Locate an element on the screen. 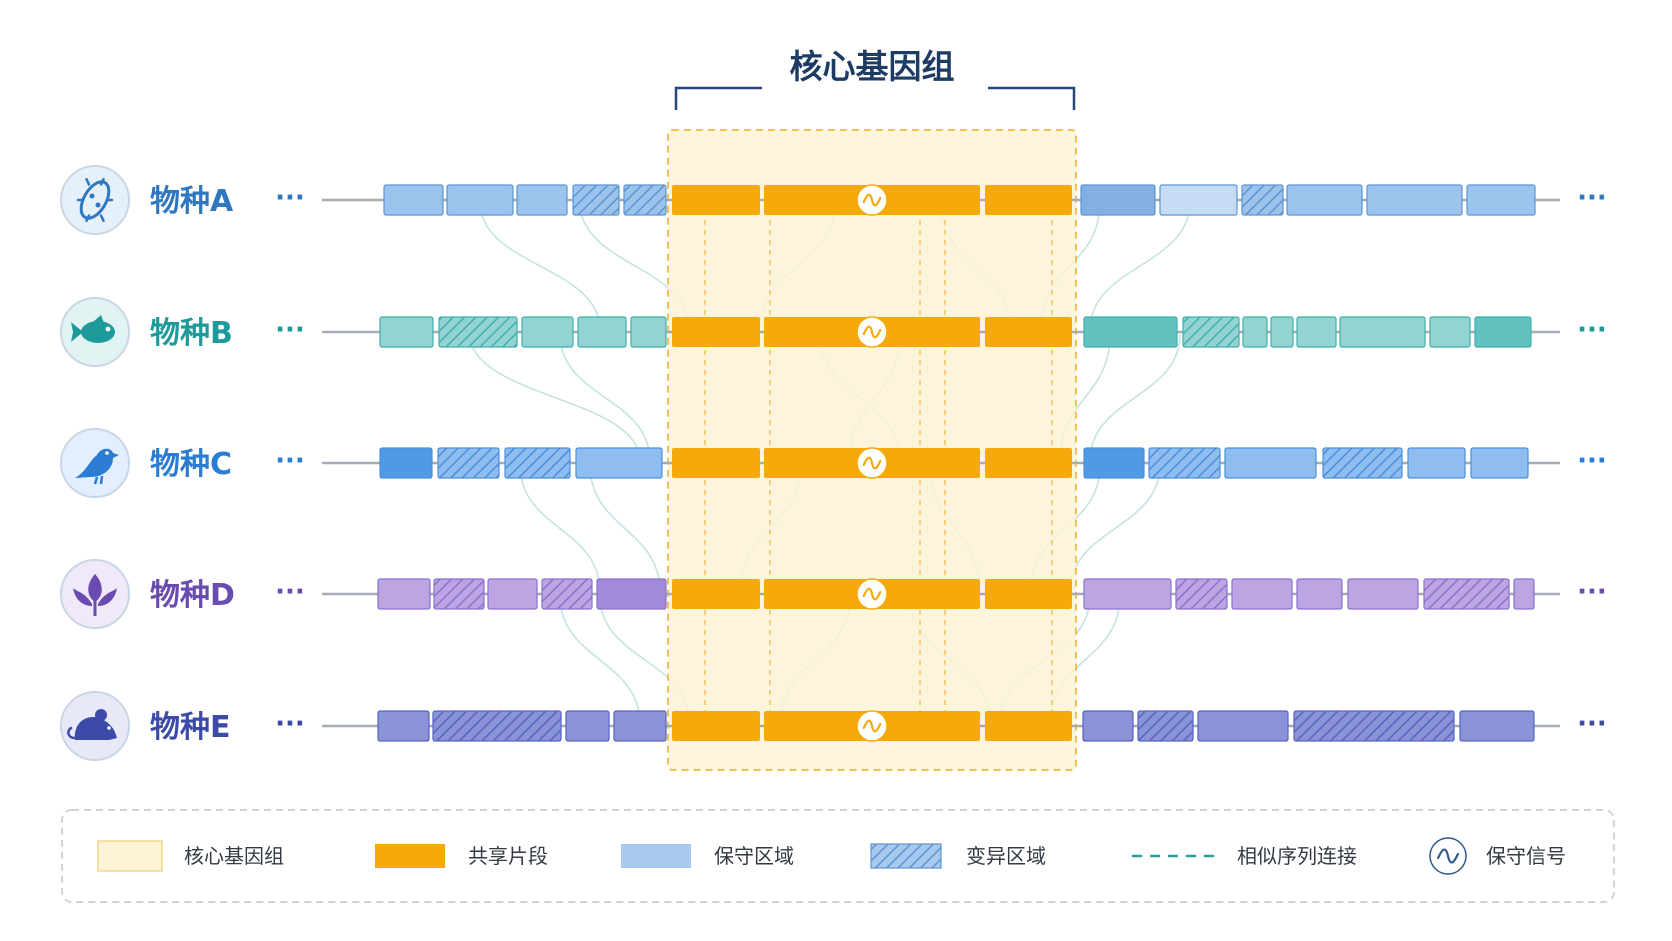 The width and height of the screenshot is (1672, 941). species-row: 物种E ··· ··· is located at coordinates (833, 726).